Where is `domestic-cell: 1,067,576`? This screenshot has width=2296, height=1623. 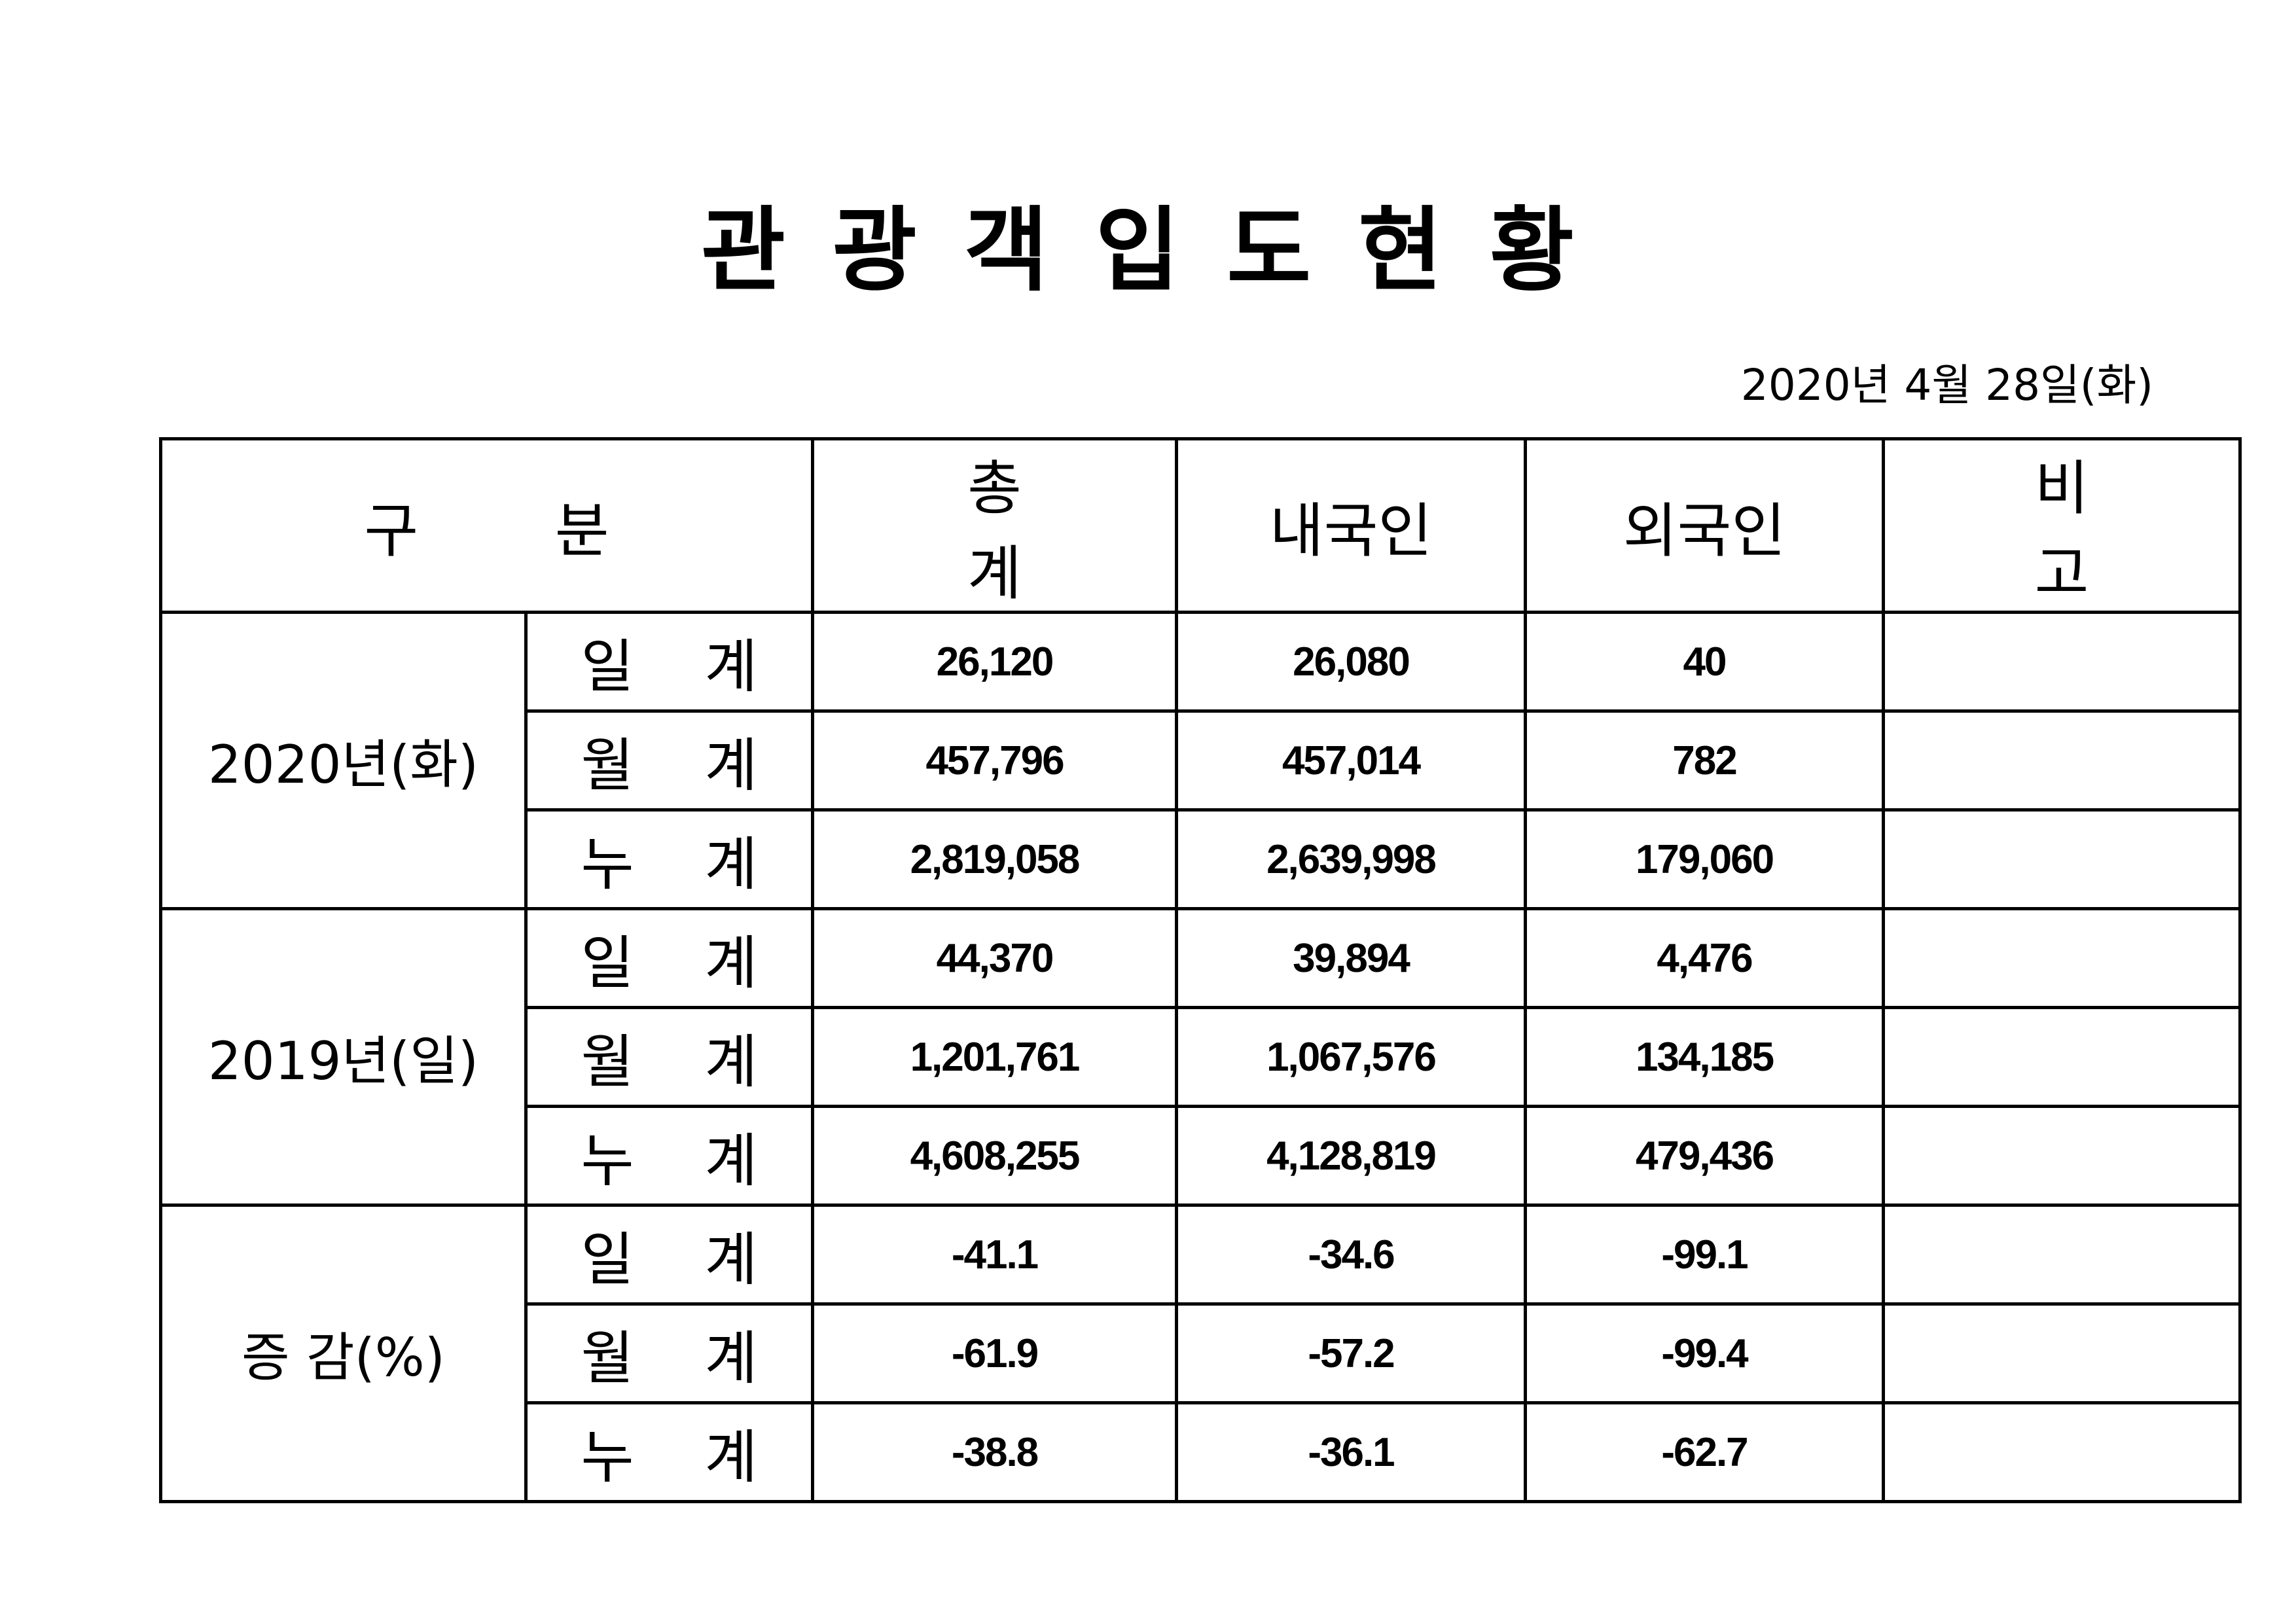
domestic-cell: 1,067,576 is located at coordinates (1351, 1057).